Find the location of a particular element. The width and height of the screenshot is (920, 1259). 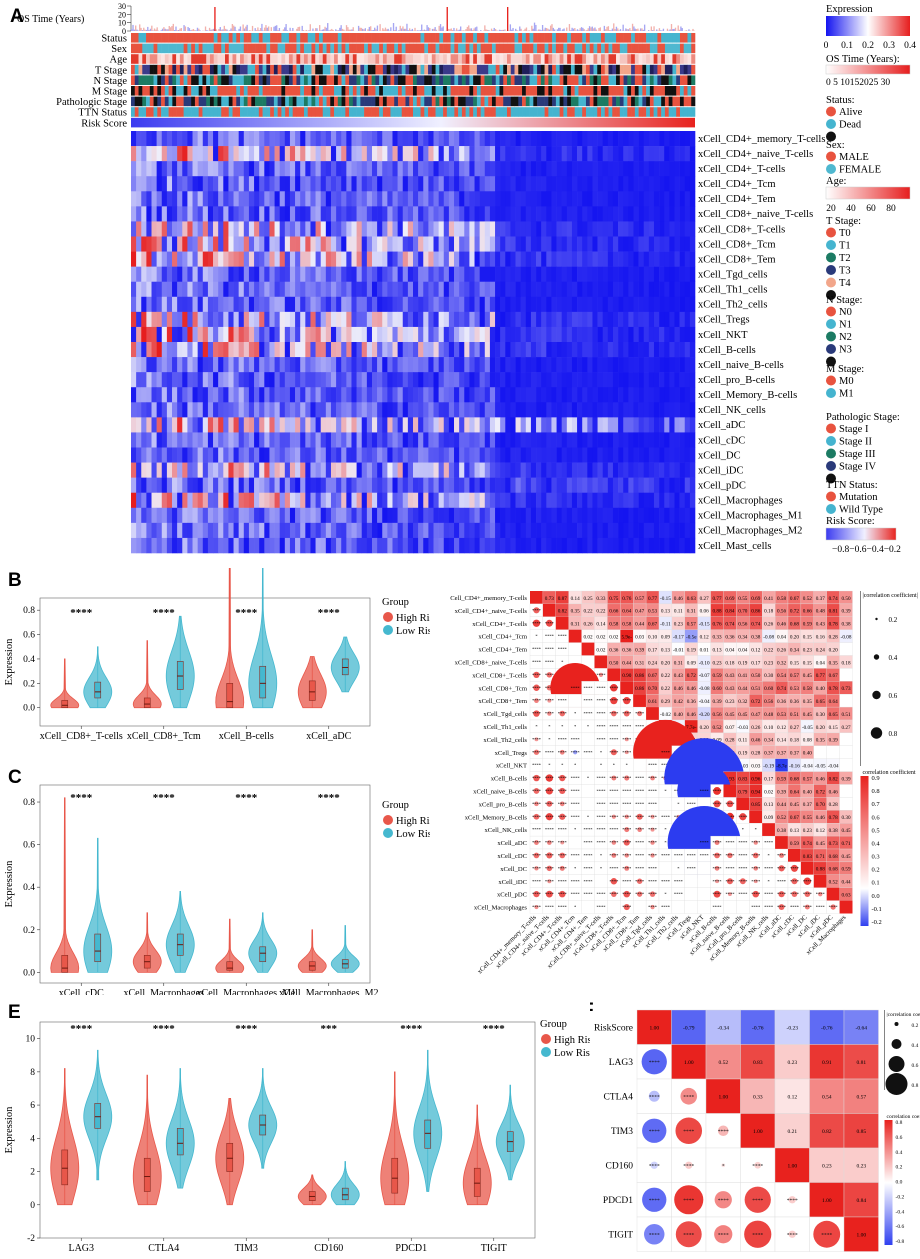

age-colorbar is located at coordinates (868, 193).